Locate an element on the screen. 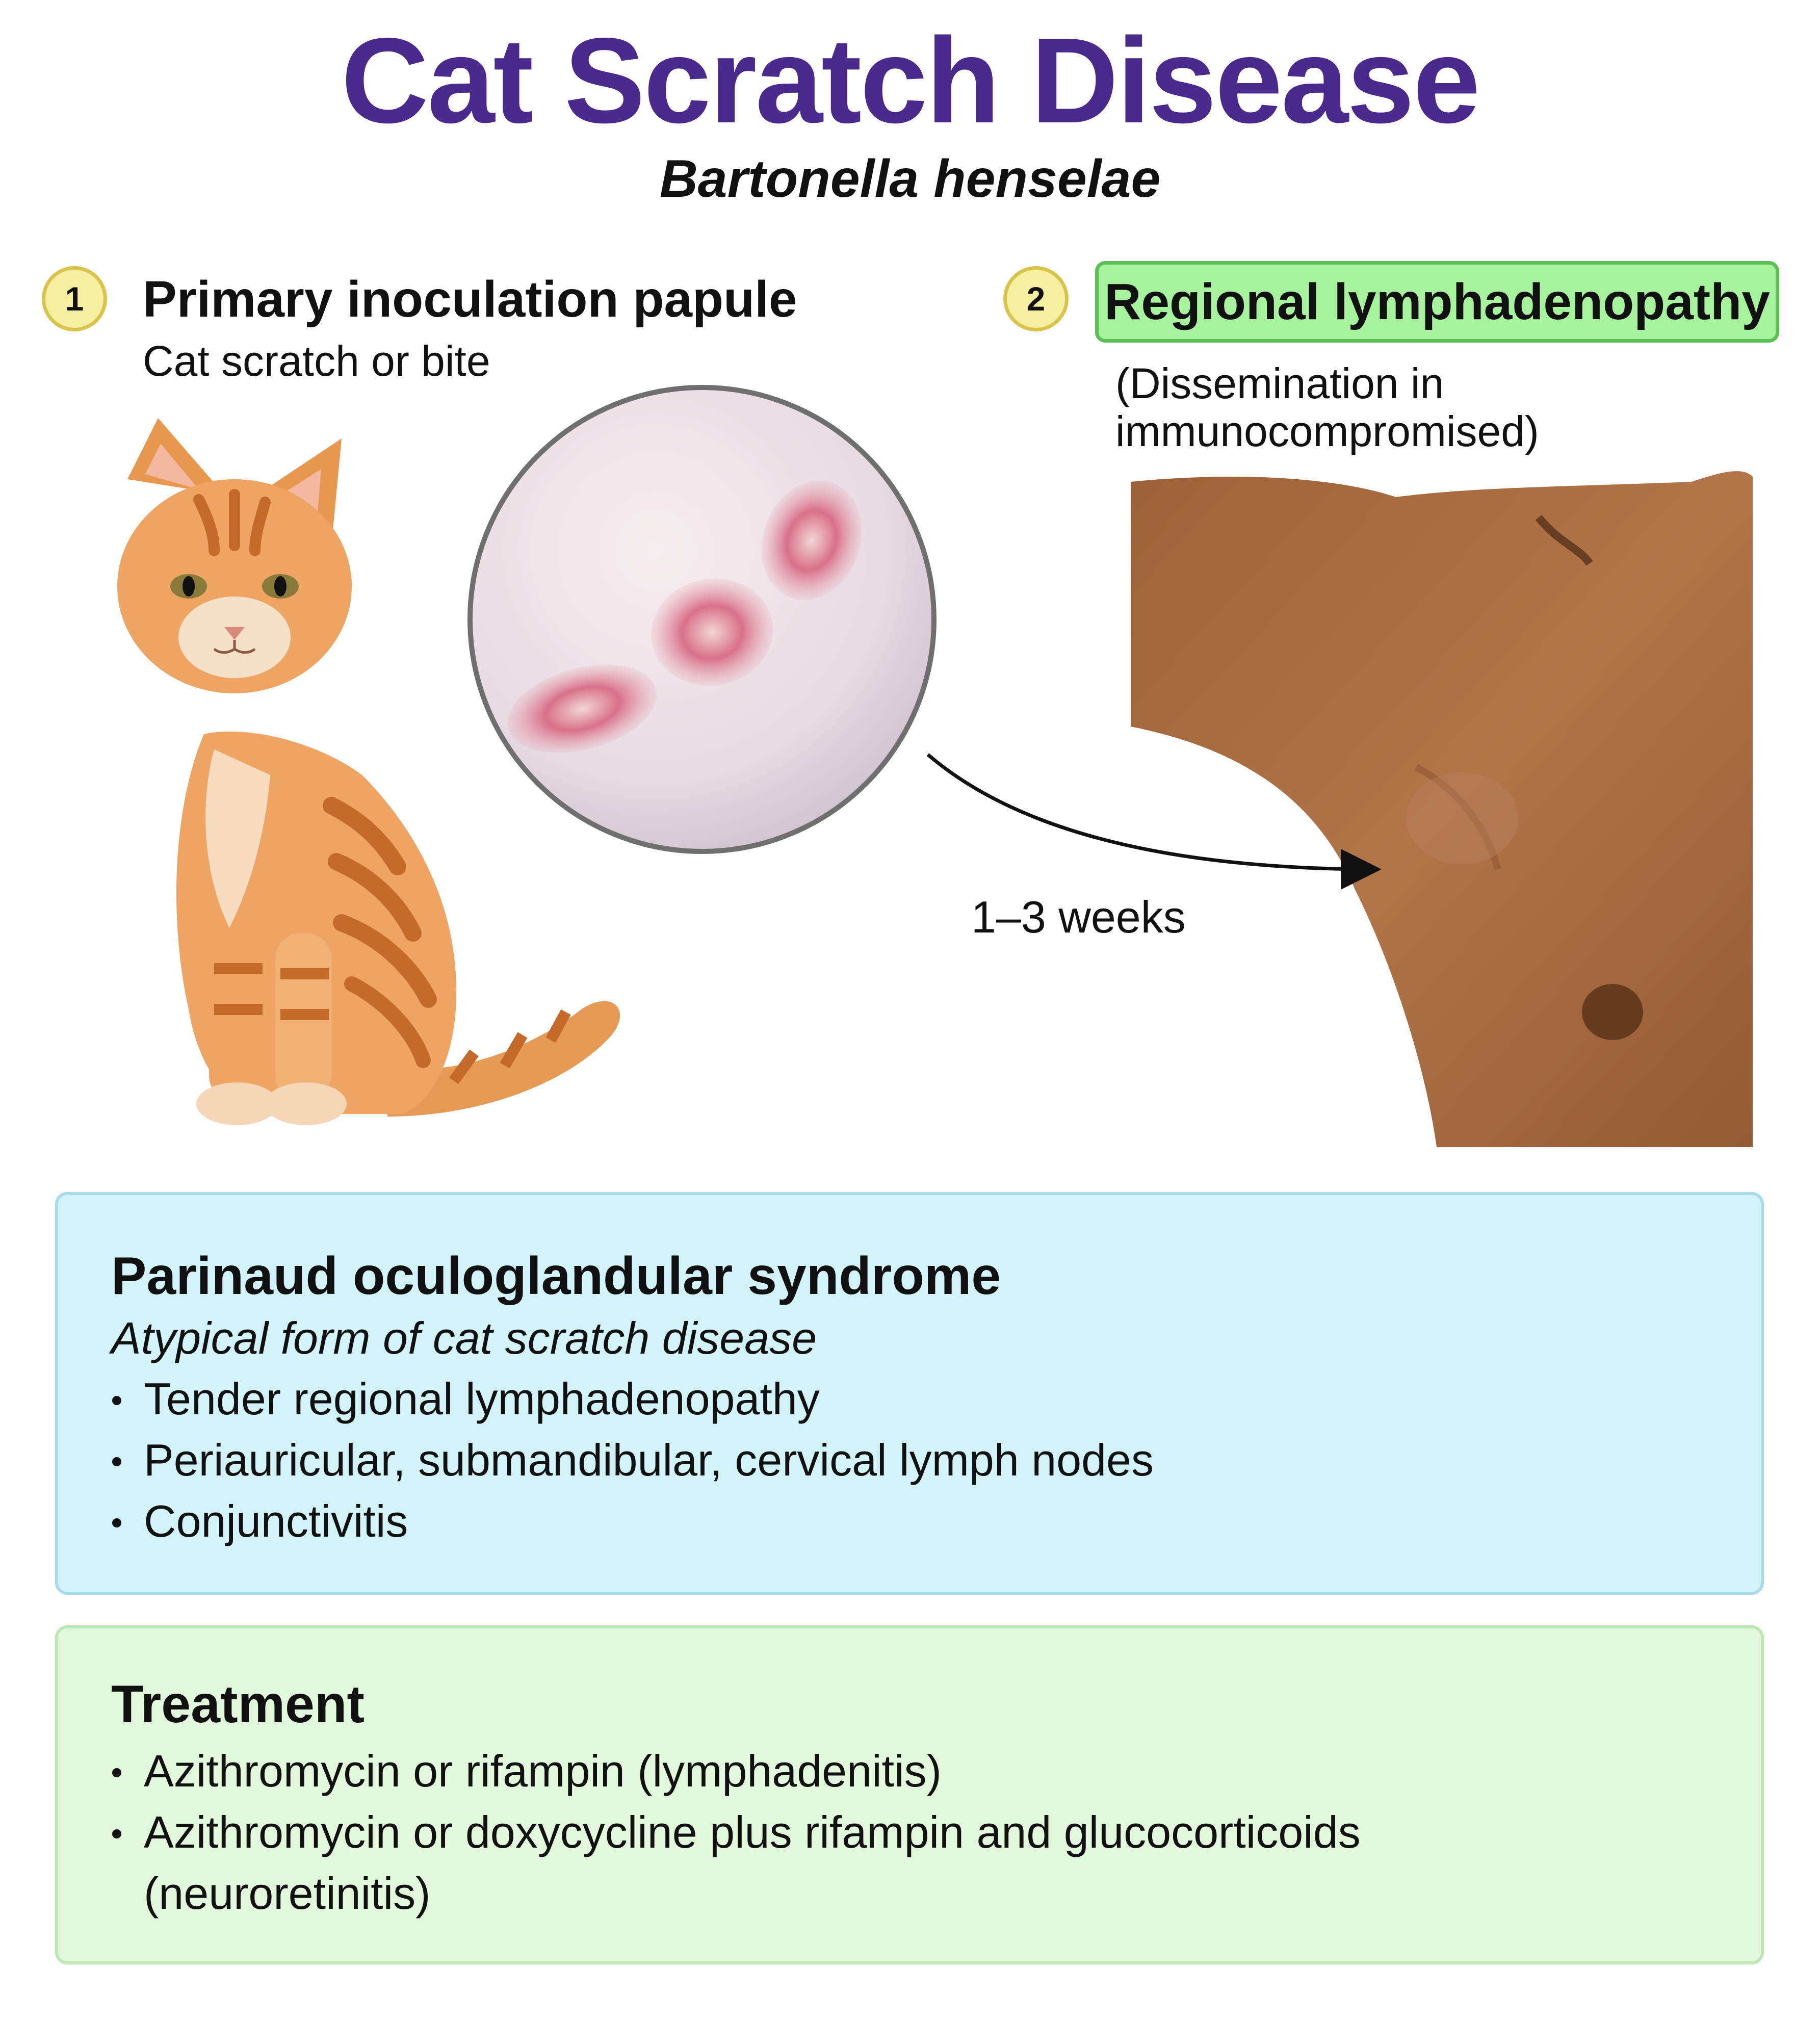 The width and height of the screenshot is (1820, 2021). lymph-node-swelling is located at coordinates (1462, 818).